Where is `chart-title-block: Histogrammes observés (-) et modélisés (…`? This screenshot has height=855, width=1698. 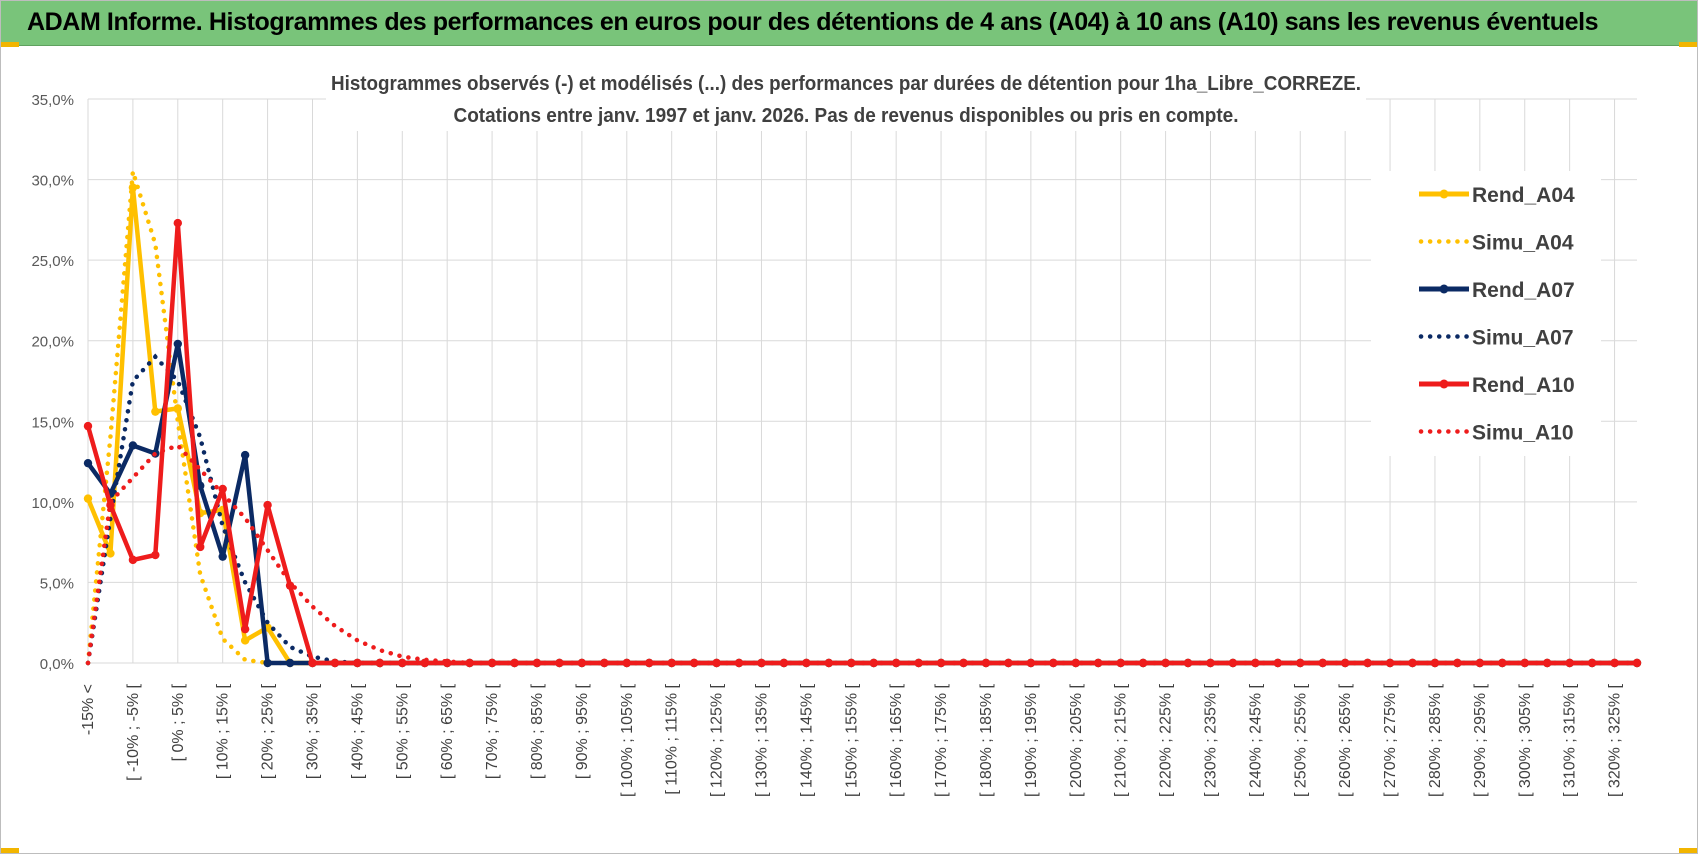
chart-title-block: Histogrammes observés (-) et modélisés (… is located at coordinates (846, 98).